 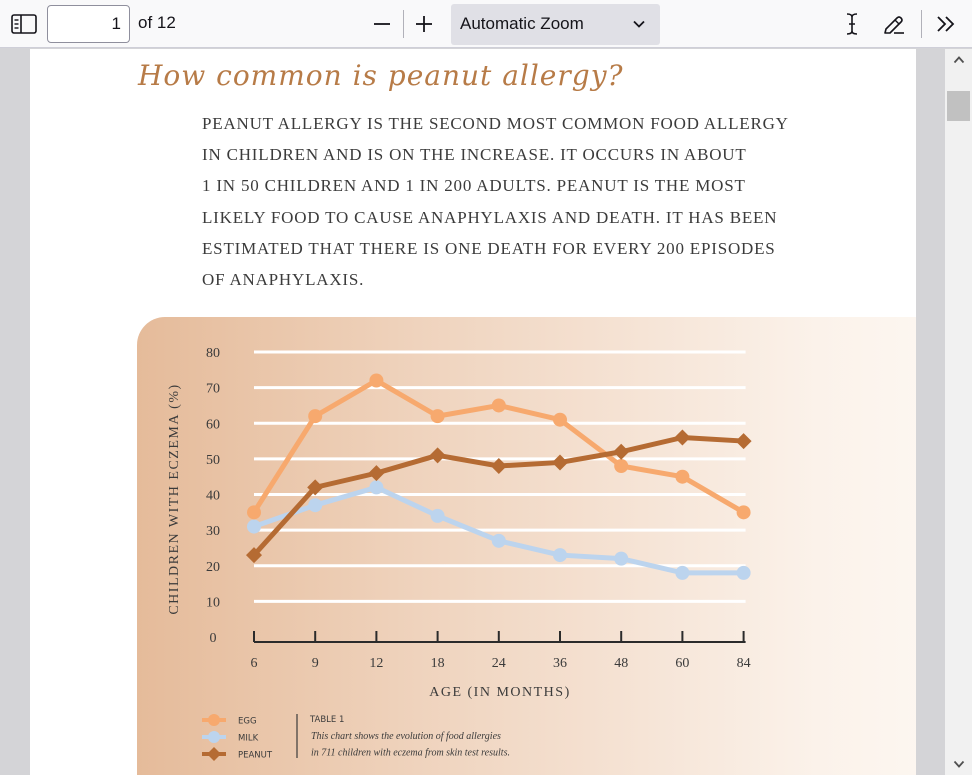 I want to click on y-tick-label: 80, so click(x=213, y=353).